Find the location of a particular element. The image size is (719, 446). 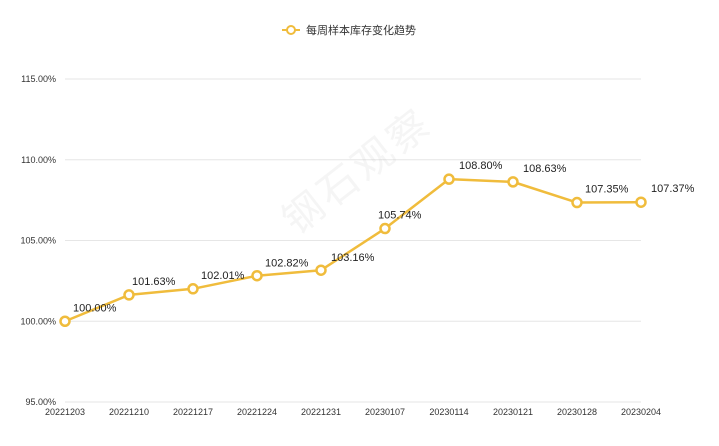

data-label: 108.63% is located at coordinates (545, 169).